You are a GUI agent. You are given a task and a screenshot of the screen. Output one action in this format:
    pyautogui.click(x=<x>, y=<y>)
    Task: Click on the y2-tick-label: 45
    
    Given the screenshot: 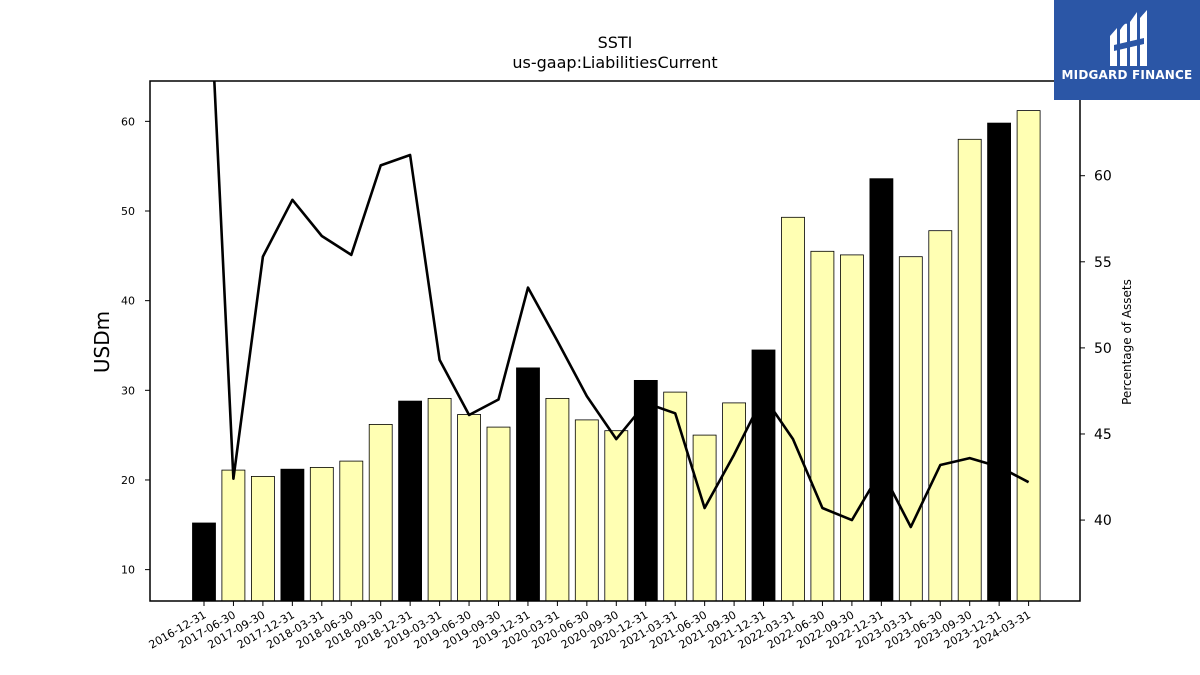 What is the action you would take?
    pyautogui.click(x=1103, y=435)
    